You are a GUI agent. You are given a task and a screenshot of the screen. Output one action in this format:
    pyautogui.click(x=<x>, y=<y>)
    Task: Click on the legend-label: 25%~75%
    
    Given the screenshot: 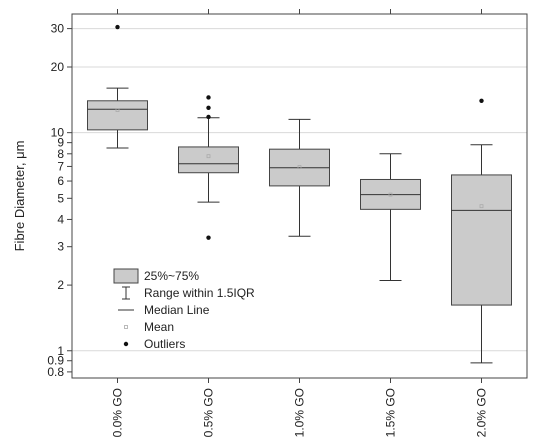 What is the action you would take?
    pyautogui.click(x=171, y=276)
    